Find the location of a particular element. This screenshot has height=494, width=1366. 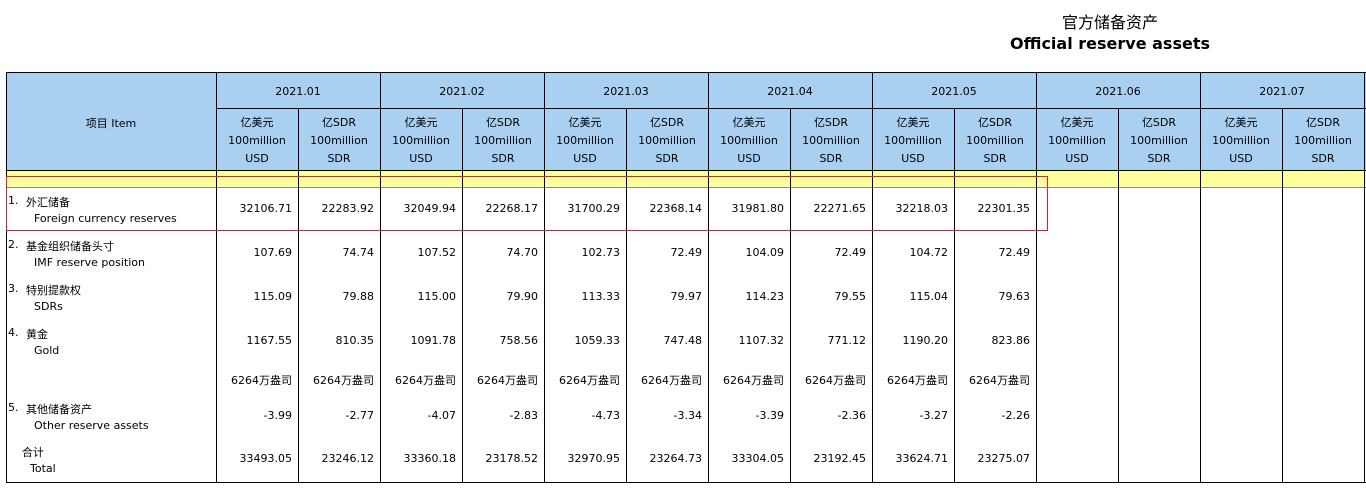

cell-value: 22368.14 is located at coordinates (676, 208).